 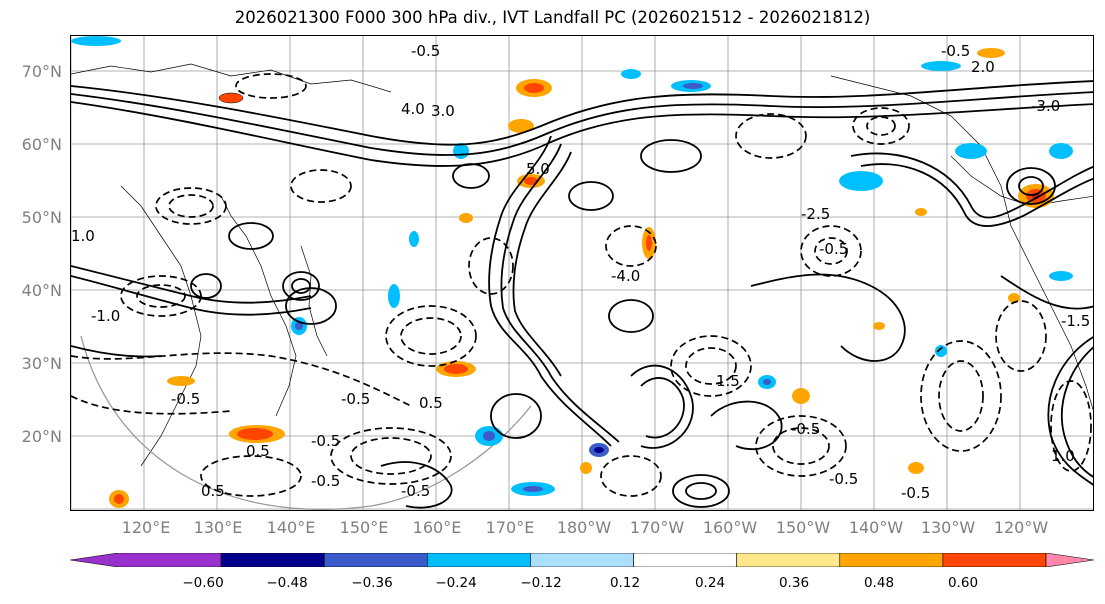 I want to click on map-boundary-arc, so click(x=306, y=422).